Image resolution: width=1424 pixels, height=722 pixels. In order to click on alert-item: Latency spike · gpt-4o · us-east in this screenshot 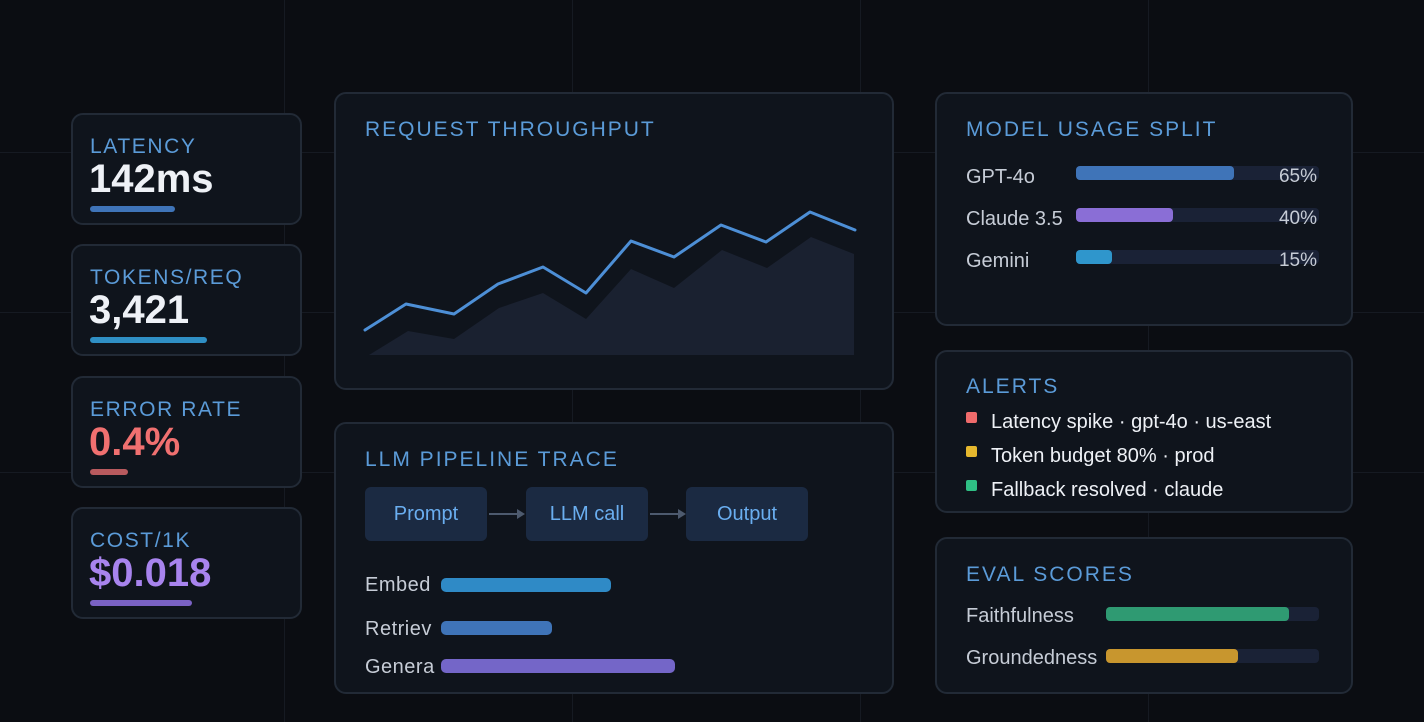, I will do `click(1131, 422)`.